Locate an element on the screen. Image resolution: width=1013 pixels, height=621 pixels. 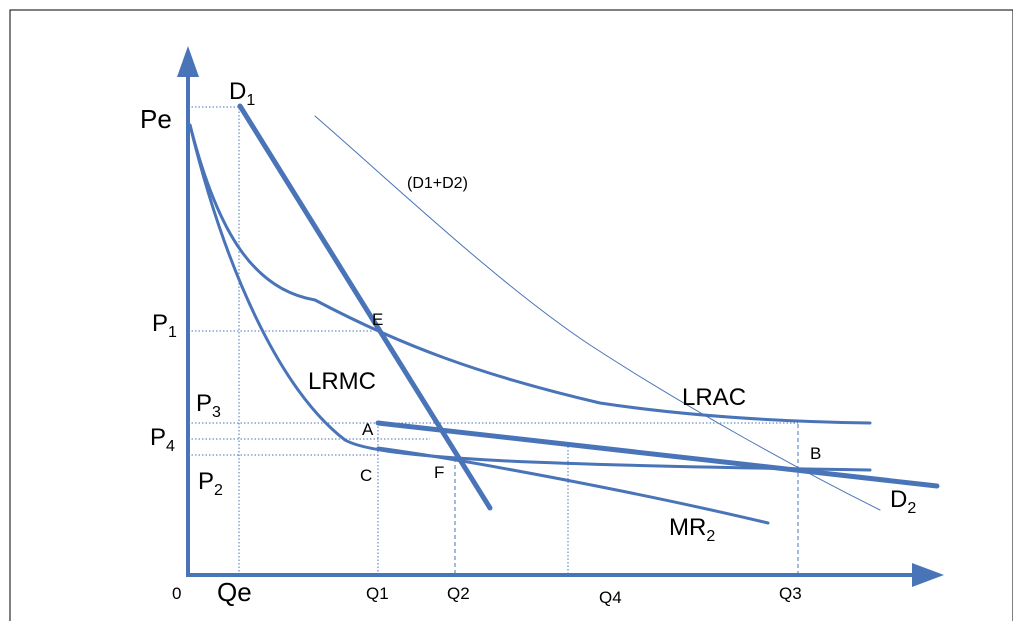
label-sum-demand: (D1+D2) is located at coordinates (437, 183).